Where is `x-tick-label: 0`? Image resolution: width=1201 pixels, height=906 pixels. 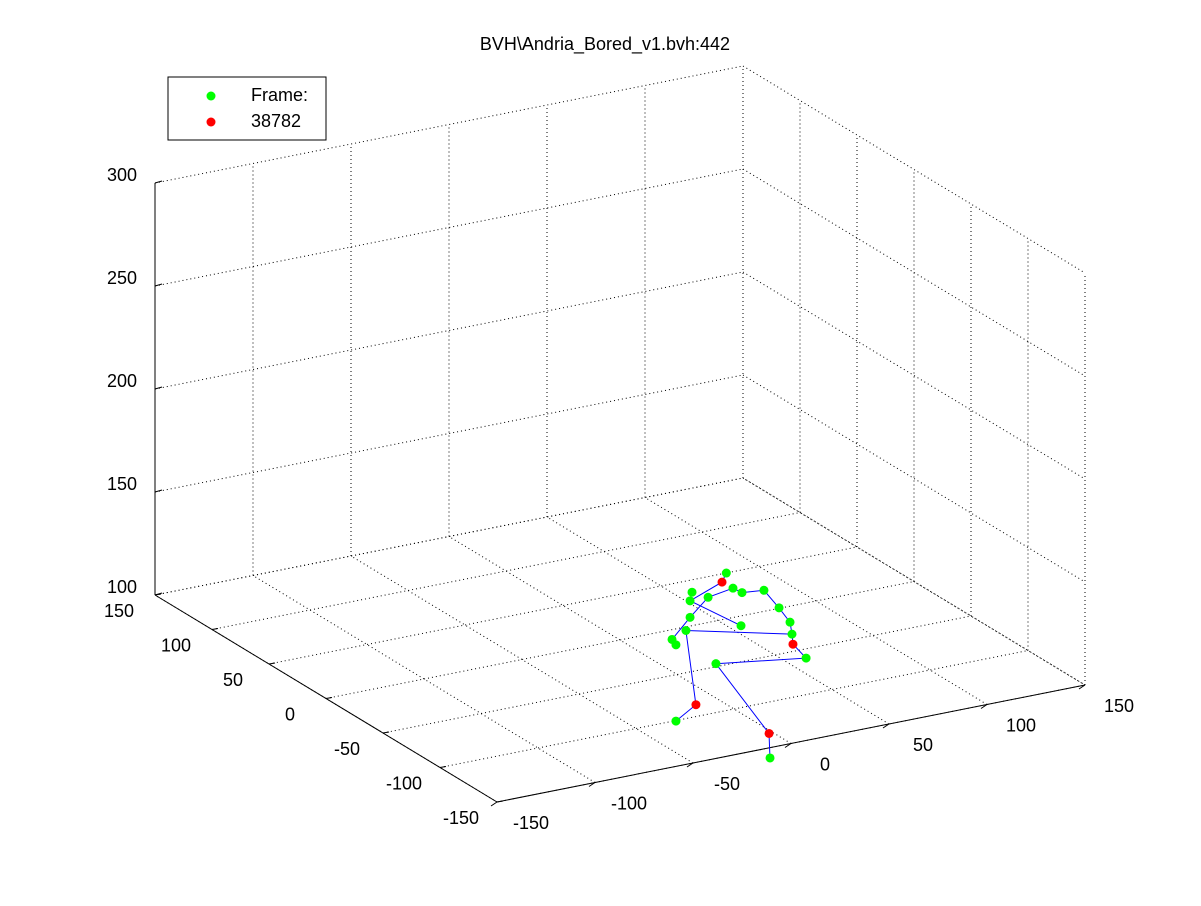 x-tick-label: 0 is located at coordinates (825, 764).